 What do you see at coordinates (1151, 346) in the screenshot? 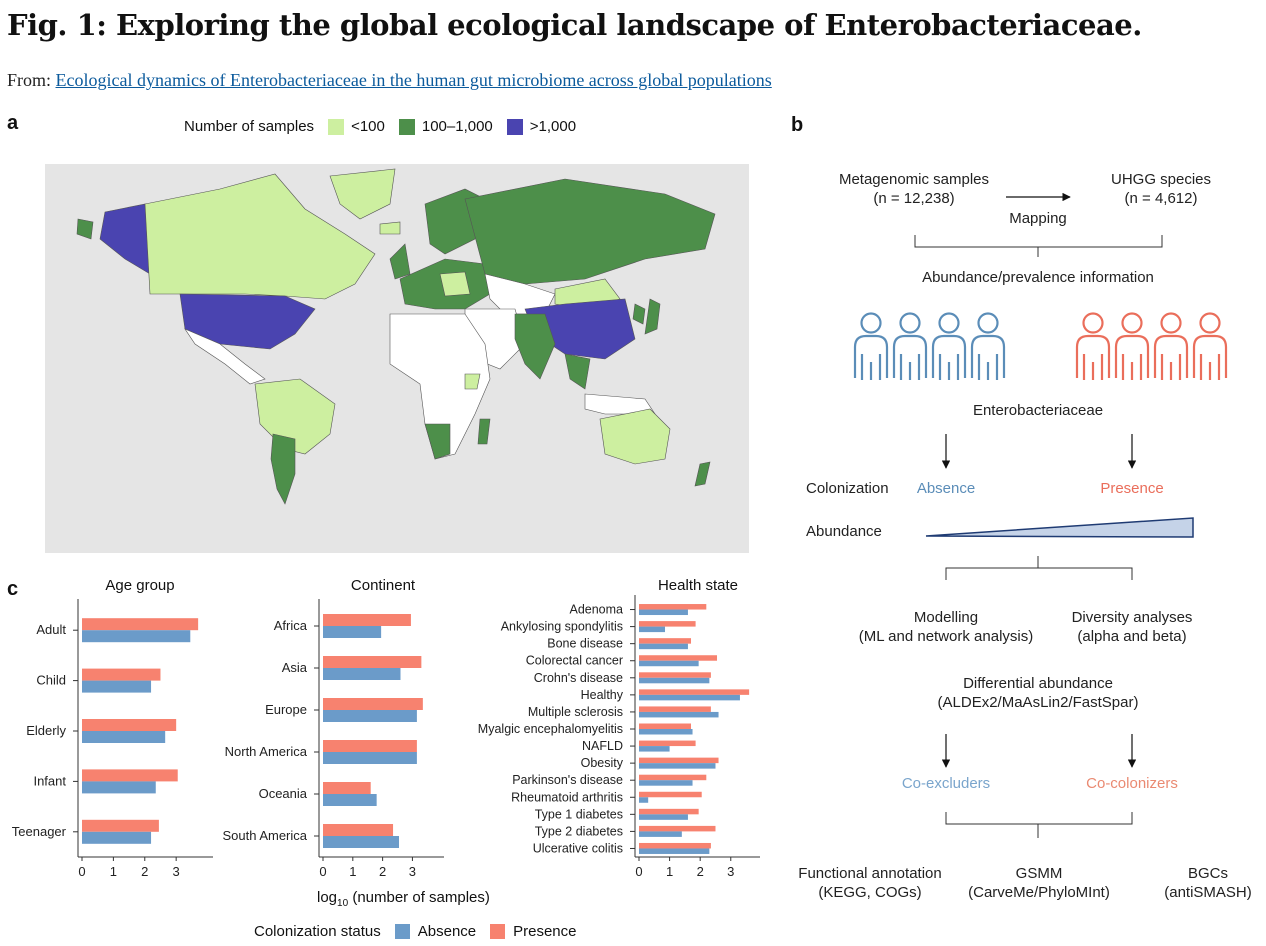
I see `presence-people-icons` at bounding box center [1151, 346].